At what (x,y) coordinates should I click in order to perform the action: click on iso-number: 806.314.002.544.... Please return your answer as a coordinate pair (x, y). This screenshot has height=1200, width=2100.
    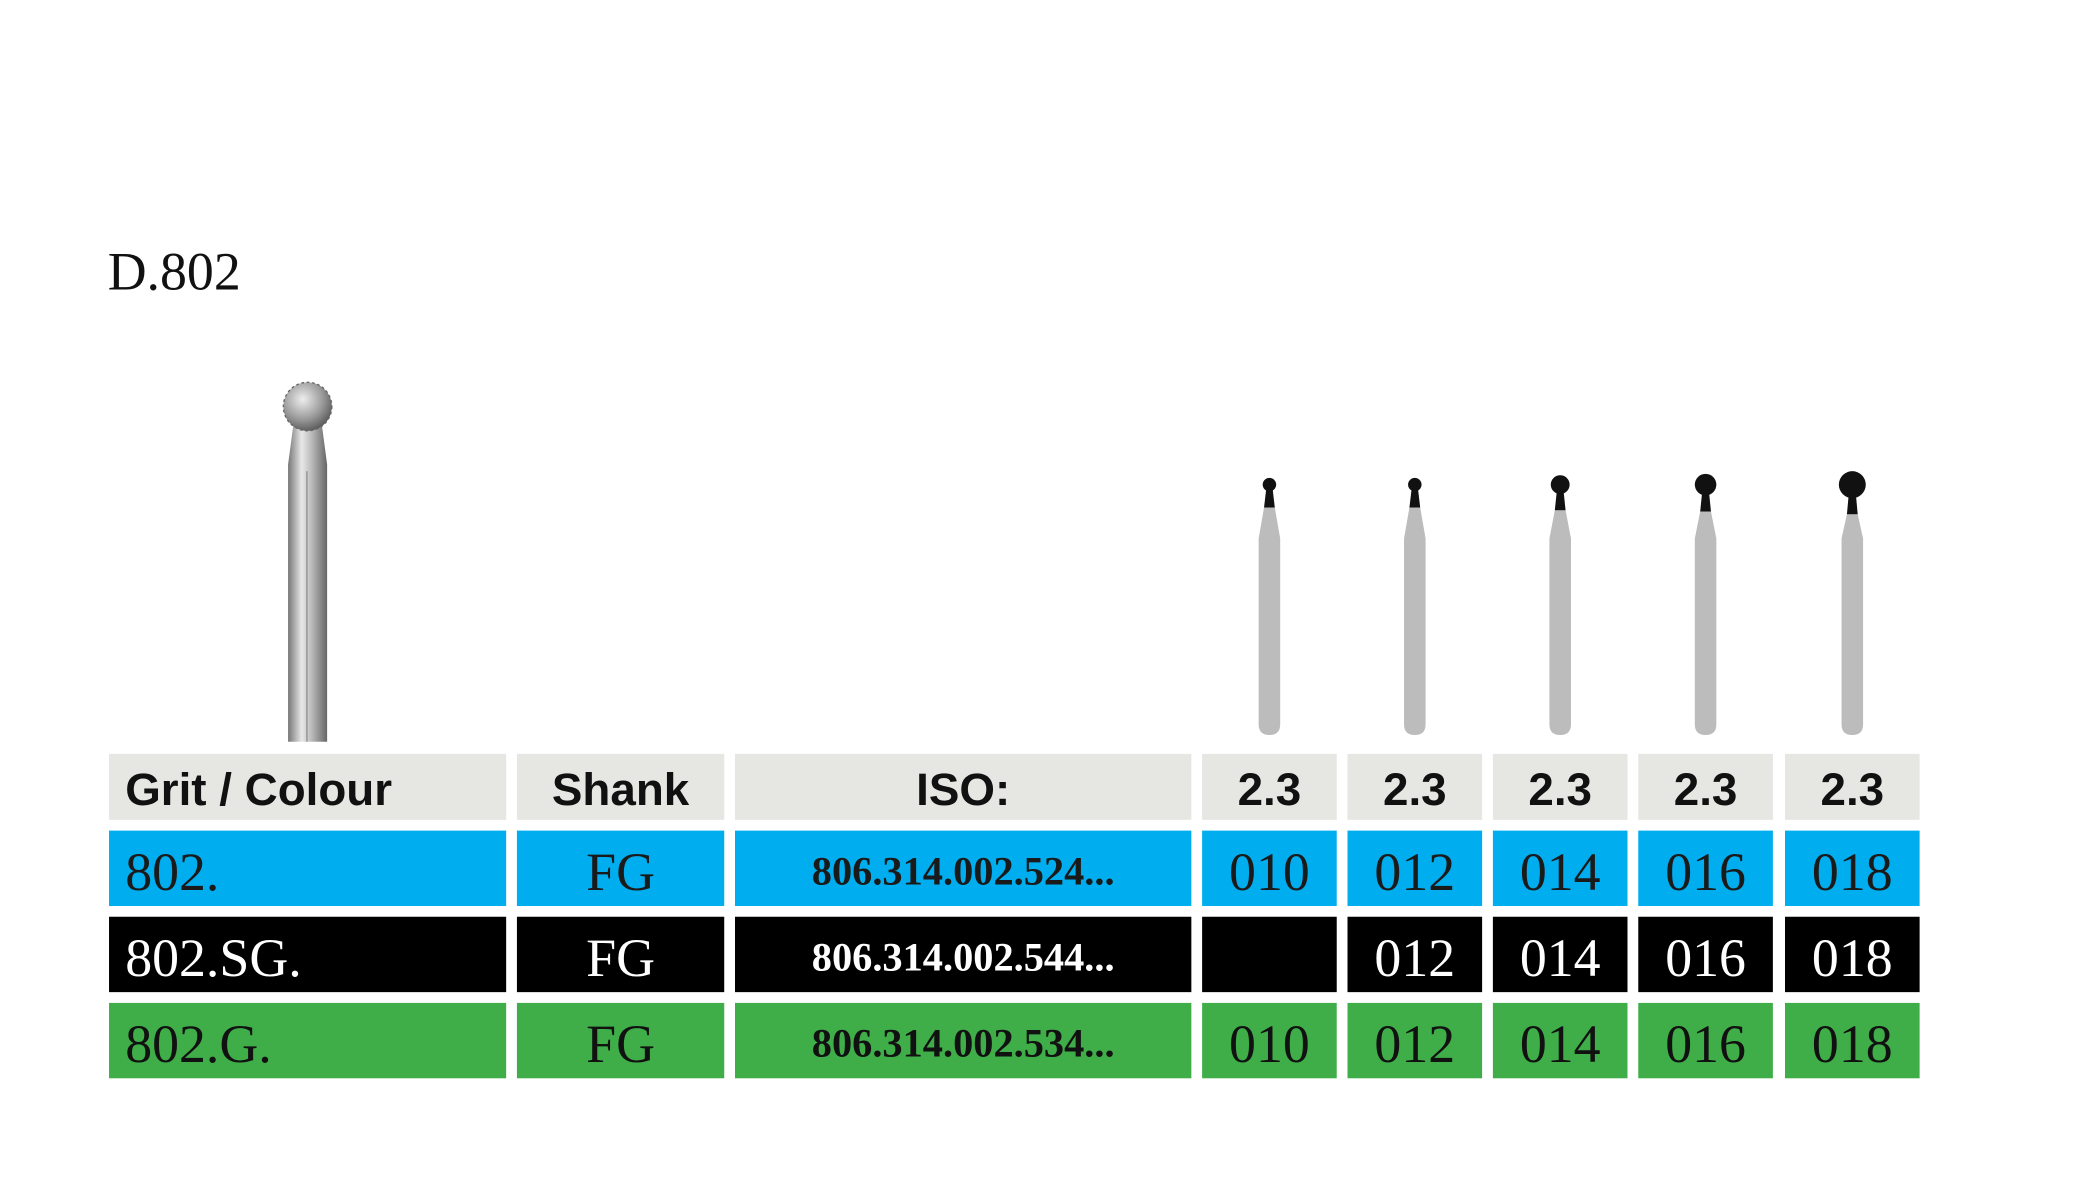
    Looking at the image, I should click on (963, 957).